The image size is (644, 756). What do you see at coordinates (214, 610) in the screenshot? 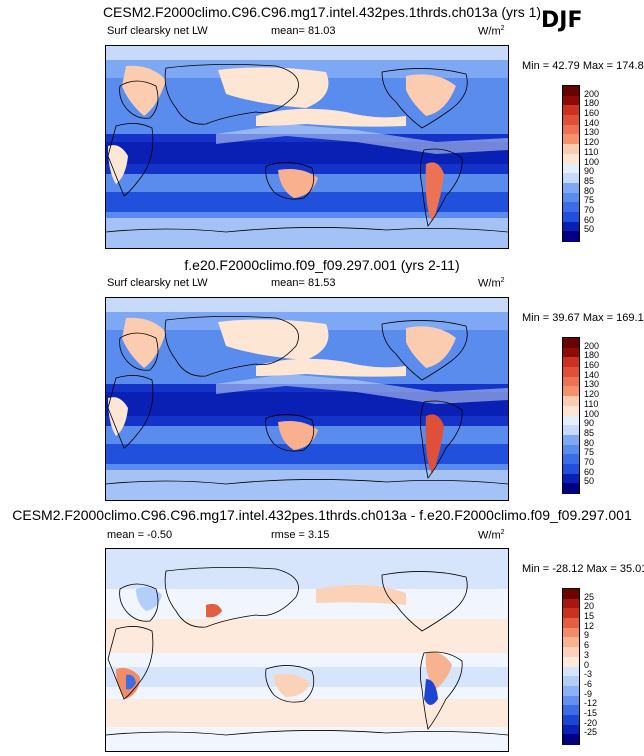
I see `panel3-asia-hot-spot` at bounding box center [214, 610].